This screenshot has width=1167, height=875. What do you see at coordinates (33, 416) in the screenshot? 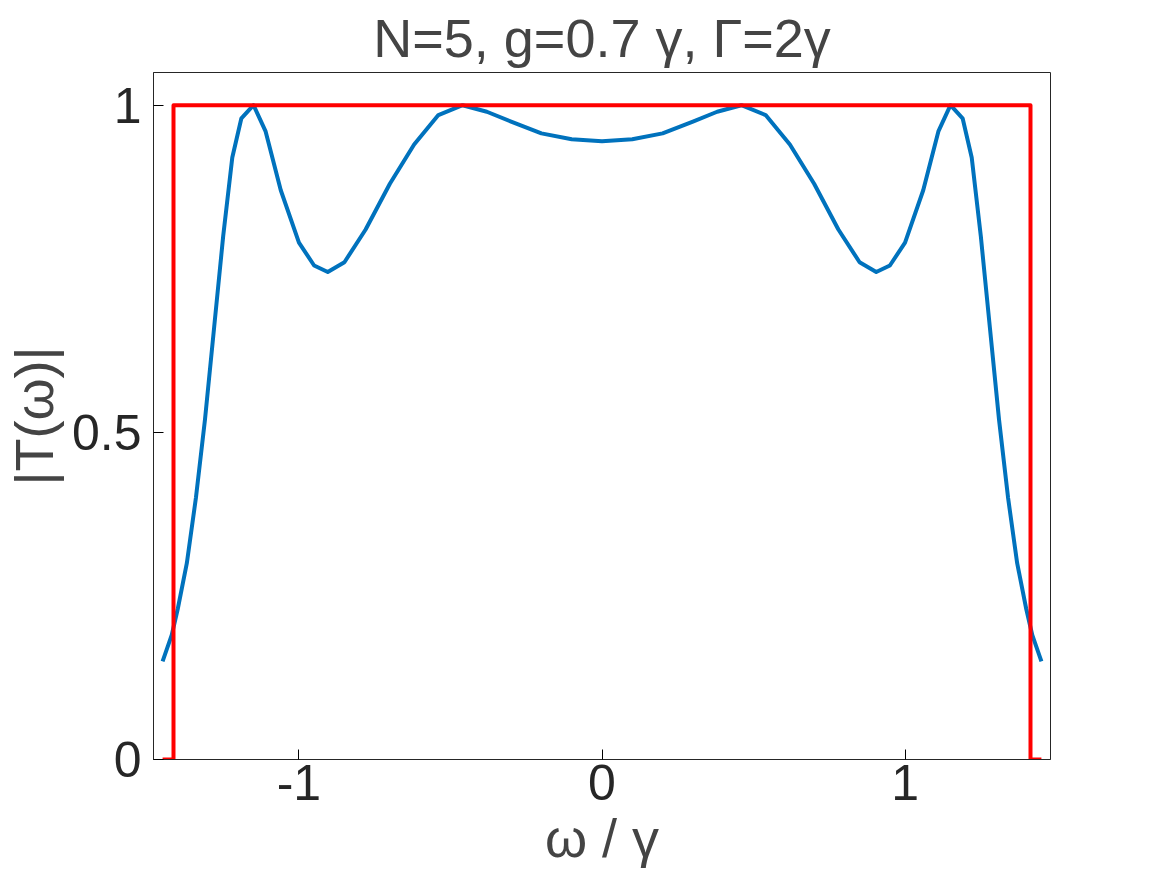
I see `y-axis-title: |T(ω)|` at bounding box center [33, 416].